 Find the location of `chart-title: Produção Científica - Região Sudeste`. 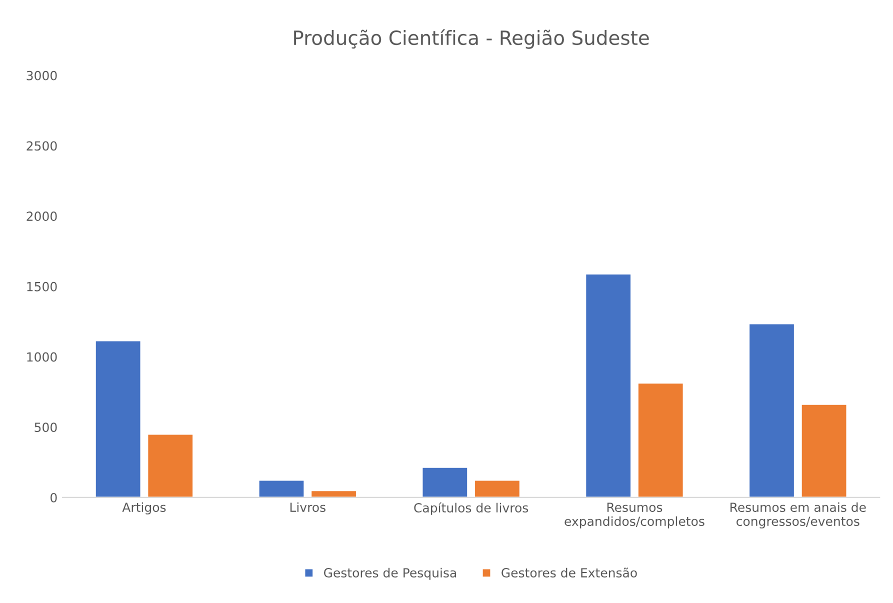

chart-title: Produção Científica - Região Sudeste is located at coordinates (471, 39).